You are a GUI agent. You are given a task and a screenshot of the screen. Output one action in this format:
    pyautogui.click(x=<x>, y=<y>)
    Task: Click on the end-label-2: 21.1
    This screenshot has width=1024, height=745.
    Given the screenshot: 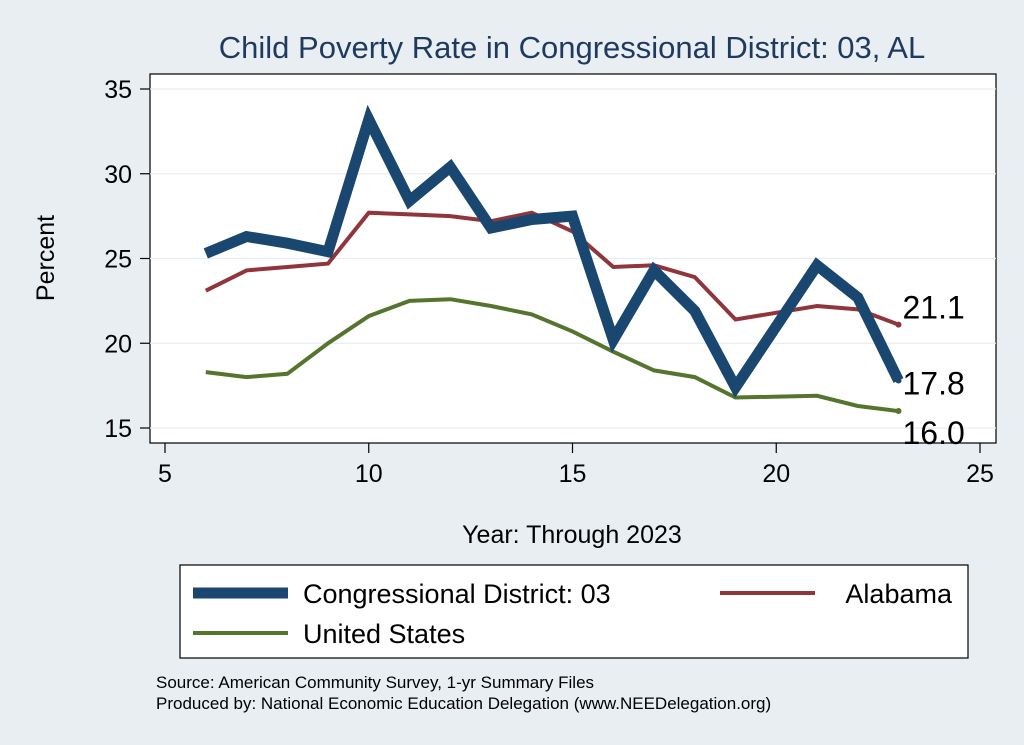 What is the action you would take?
    pyautogui.click(x=934, y=308)
    